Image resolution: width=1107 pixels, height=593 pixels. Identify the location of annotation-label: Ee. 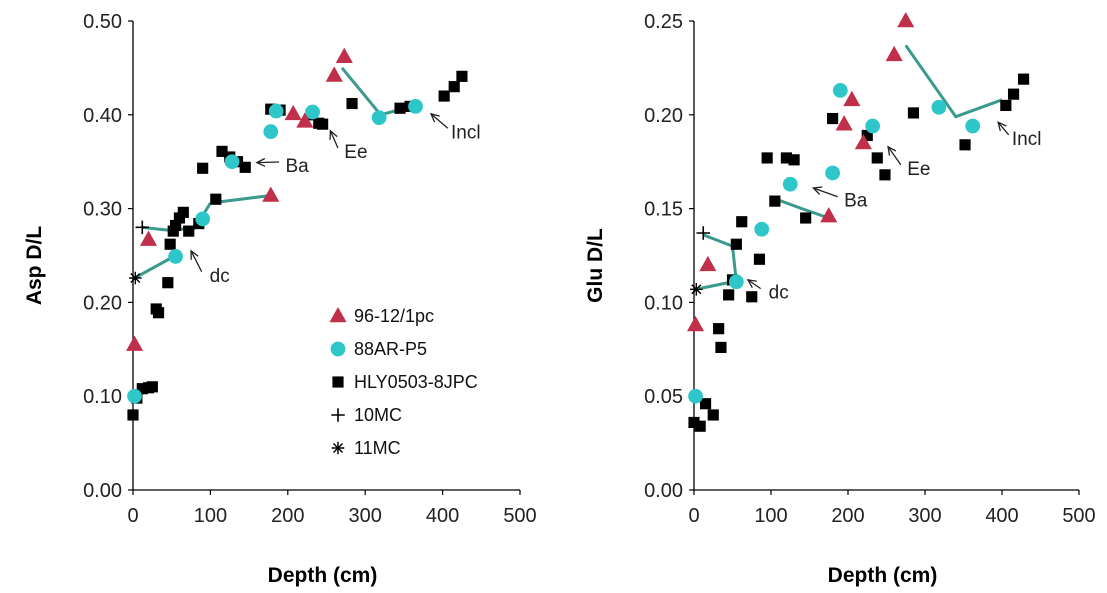
(918, 169).